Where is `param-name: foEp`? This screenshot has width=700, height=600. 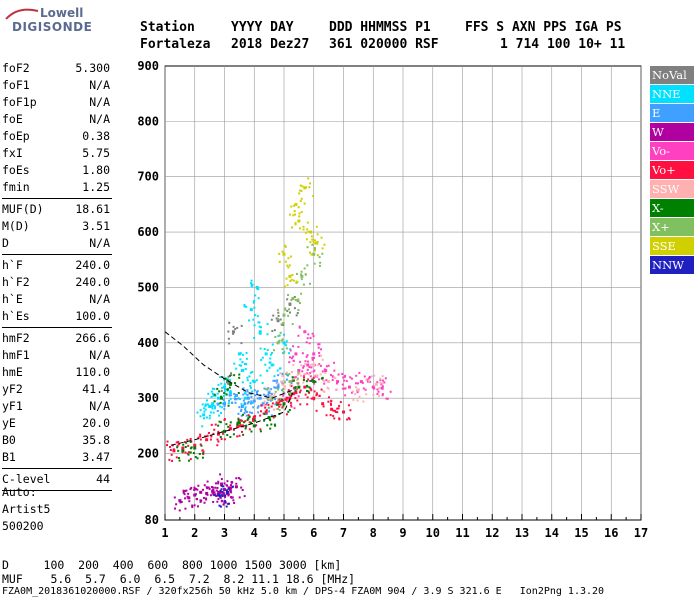
param-name: foEp is located at coordinates (16, 136).